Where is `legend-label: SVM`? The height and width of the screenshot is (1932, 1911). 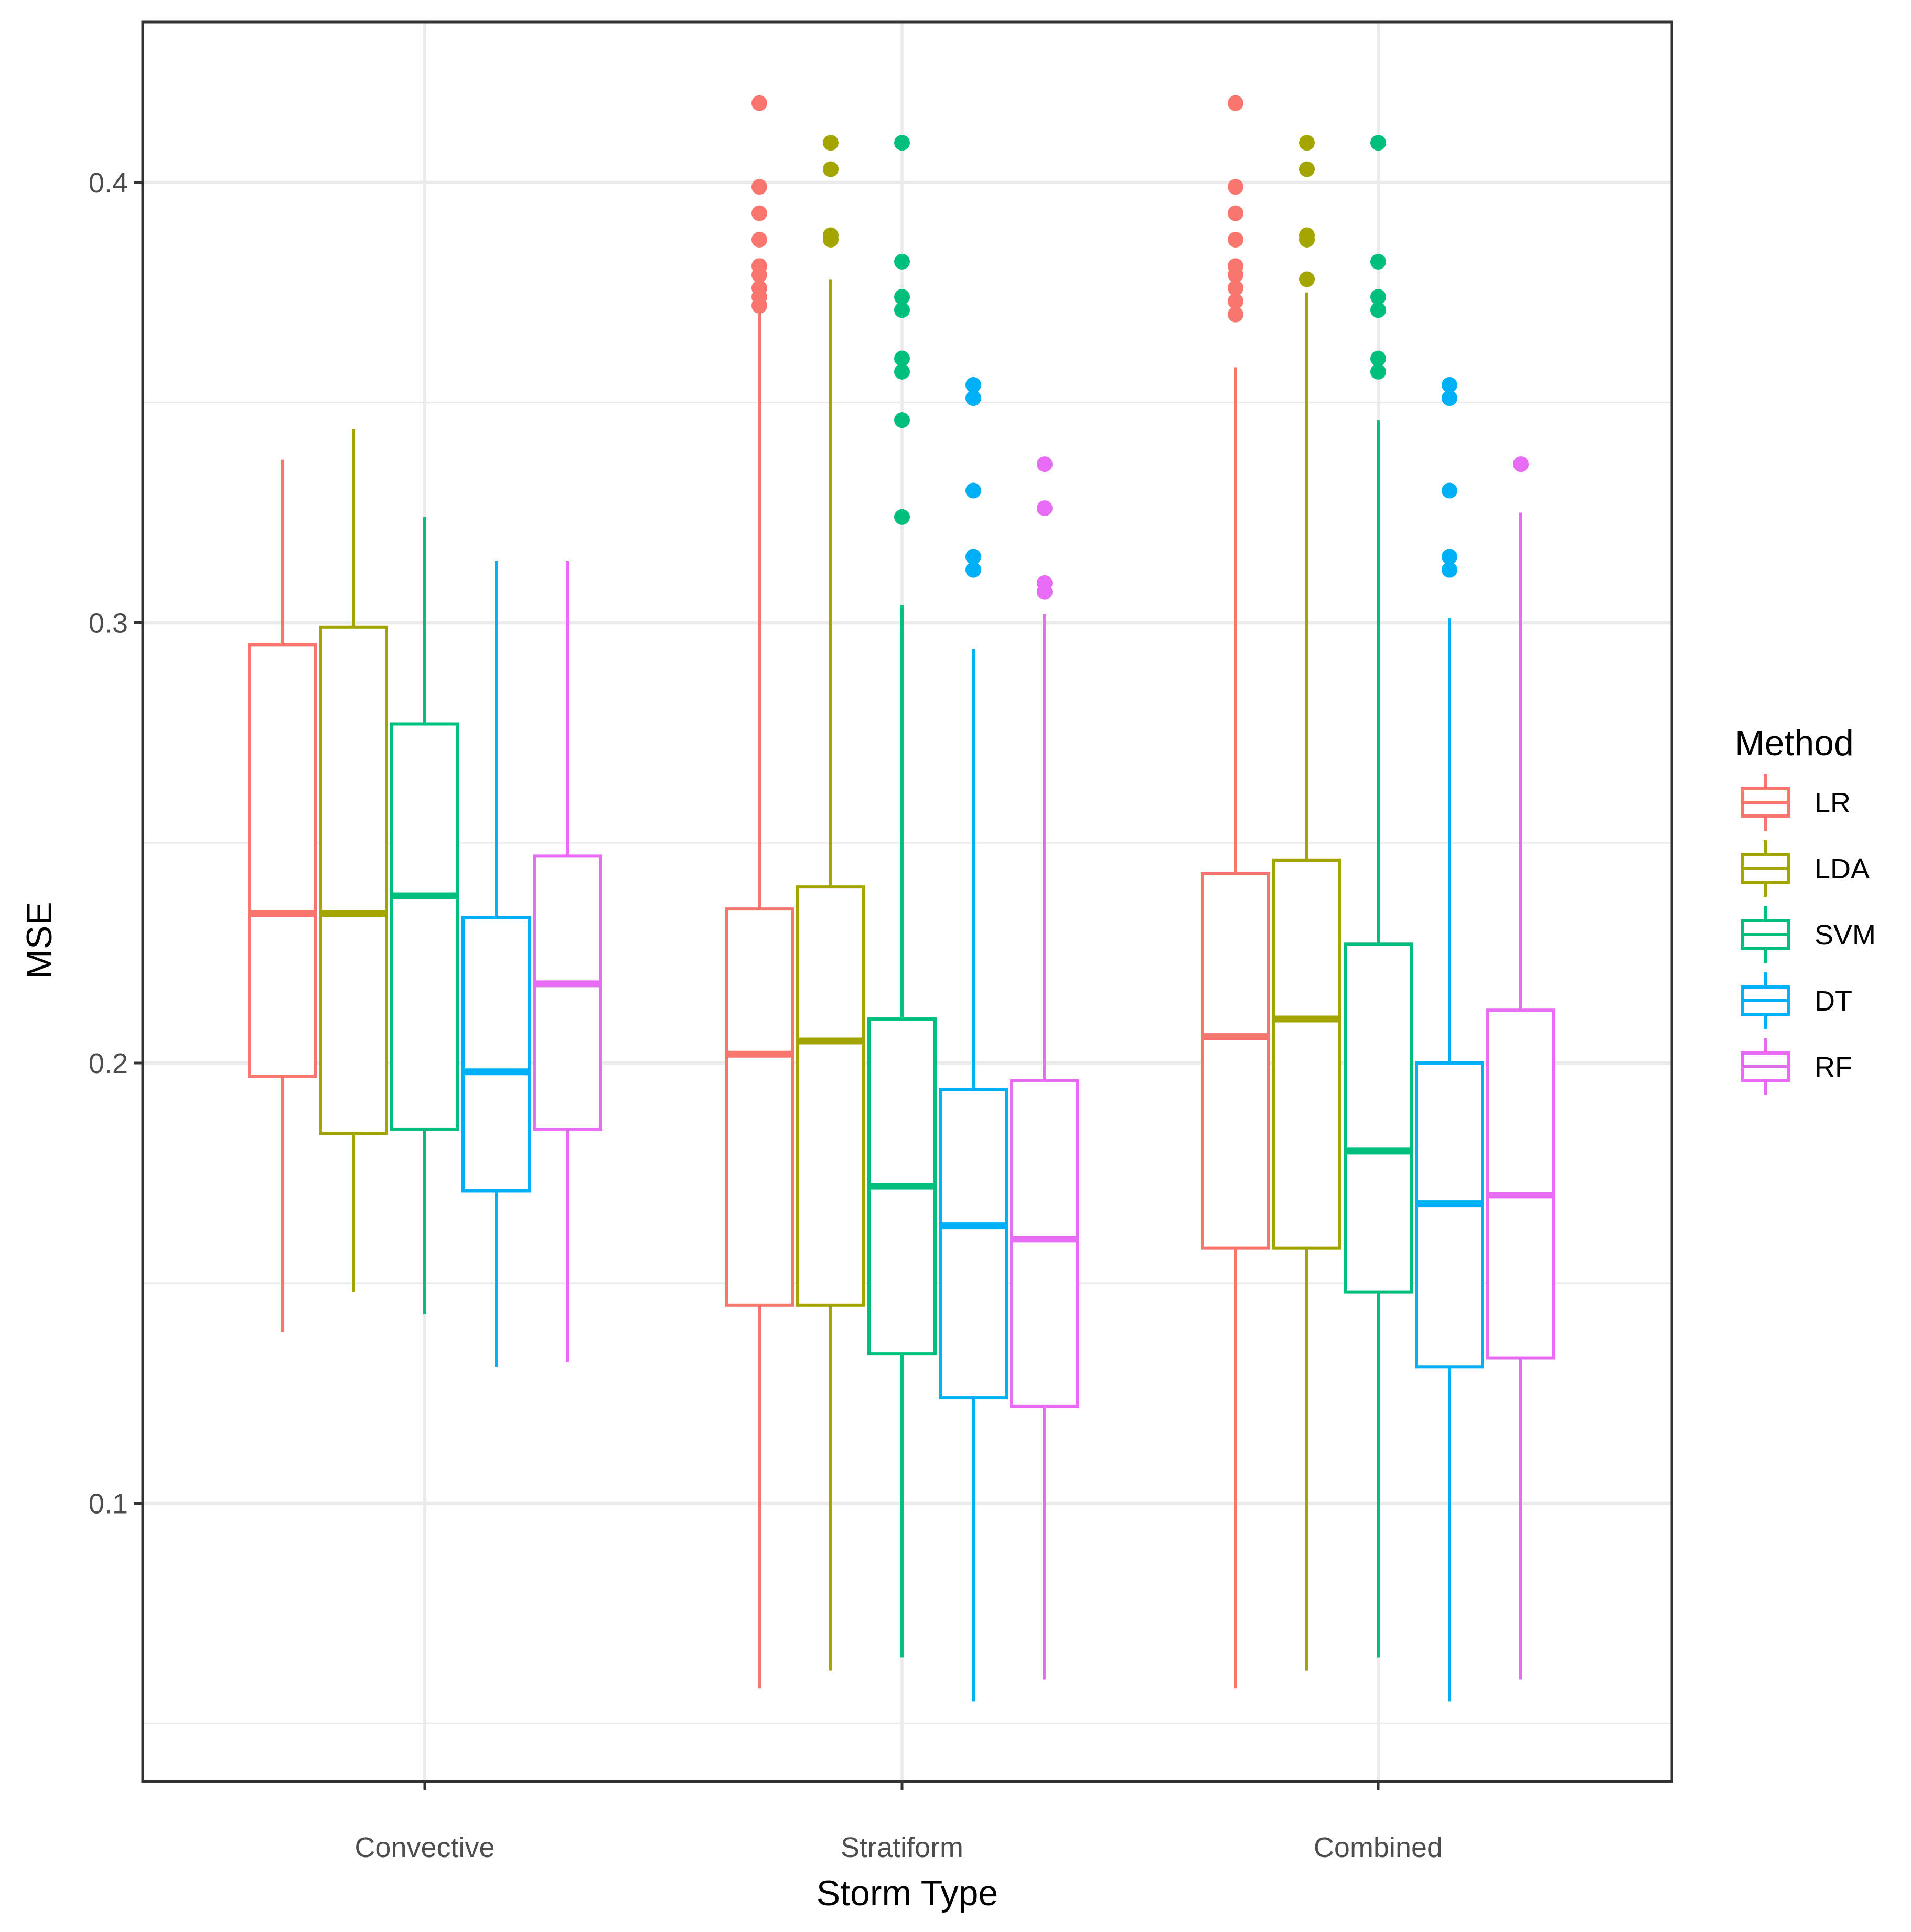 legend-label: SVM is located at coordinates (1845, 935).